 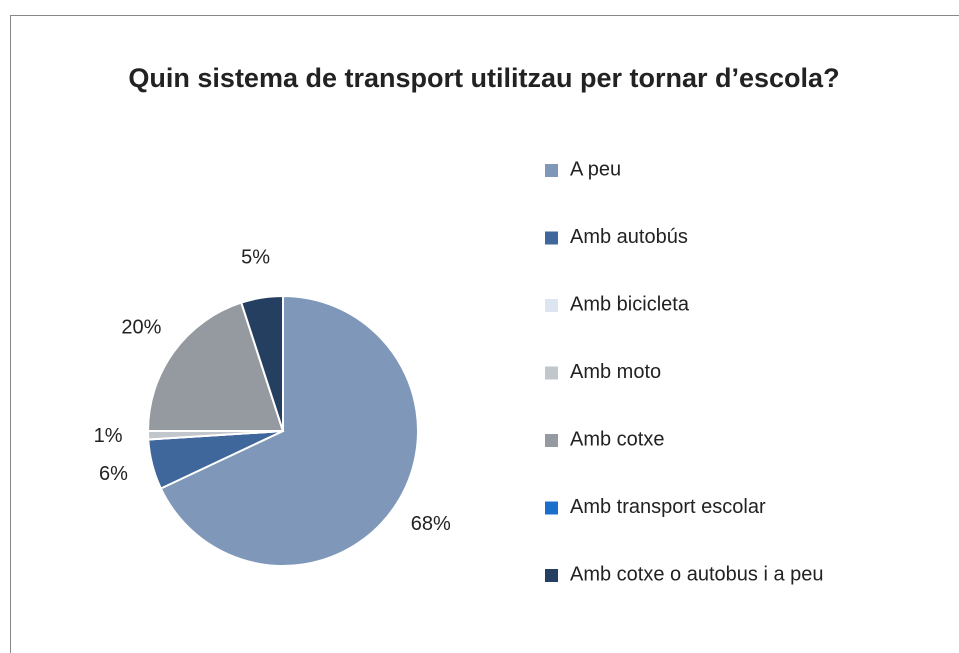 I want to click on legend-label: Amb moto, so click(x=615, y=372).